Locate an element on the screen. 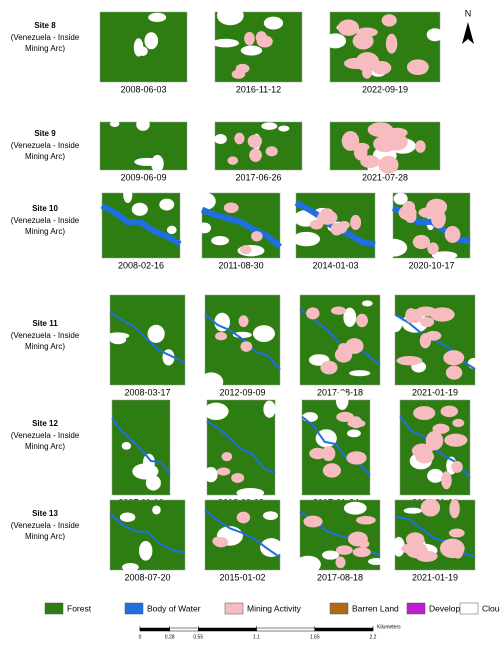  map-date: 2014-01-03 is located at coordinates (335, 265).